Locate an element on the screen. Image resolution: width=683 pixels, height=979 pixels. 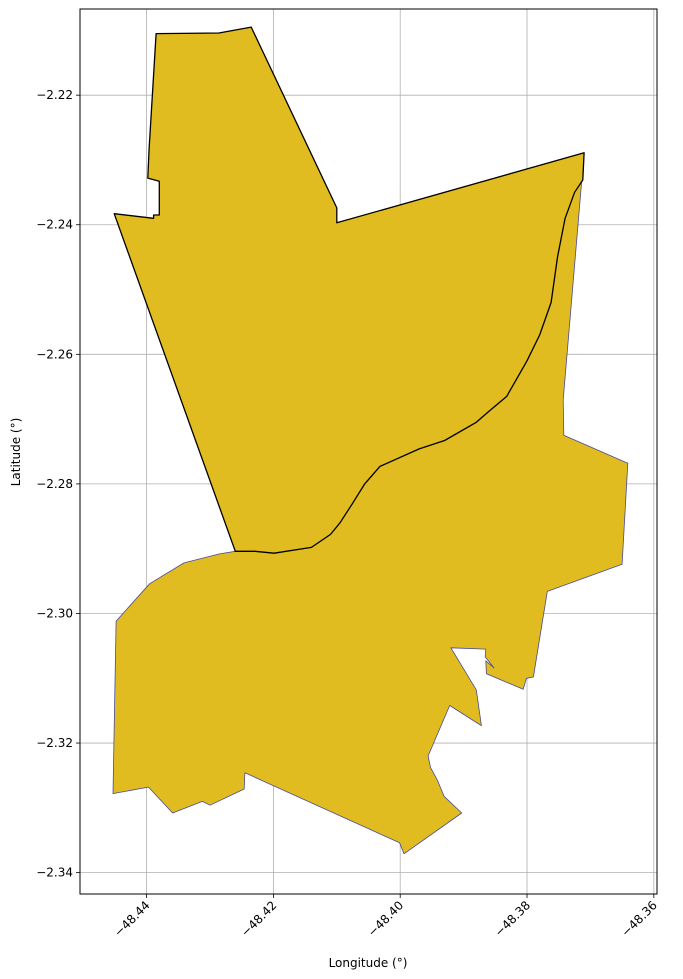
x-tick-label: −48.44 is located at coordinates (131, 918).